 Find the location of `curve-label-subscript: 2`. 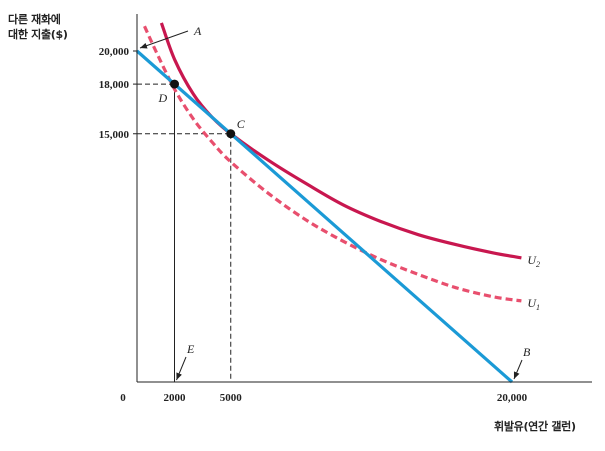

curve-label-subscript: 2 is located at coordinates (538, 264).